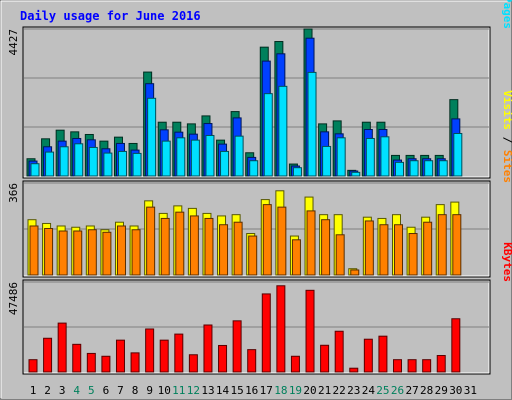 This screenshot has height=400, width=512. Describe the element at coordinates (266, 390) in the screenshot. I see `x-tick-label: 17` at that location.